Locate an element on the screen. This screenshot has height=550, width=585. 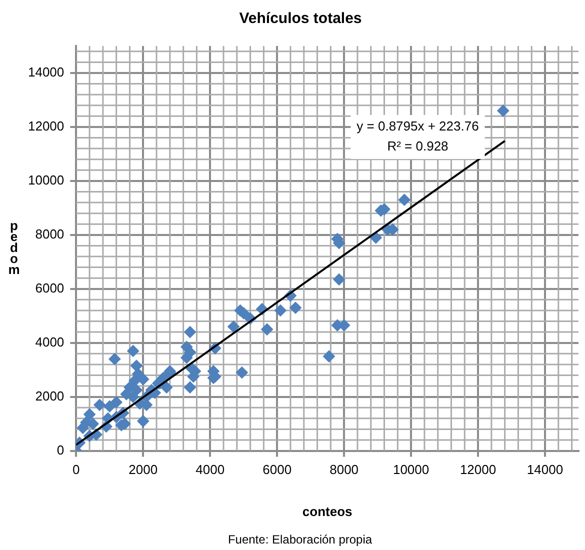
y-tick-label: 2000 is located at coordinates (49, 396).